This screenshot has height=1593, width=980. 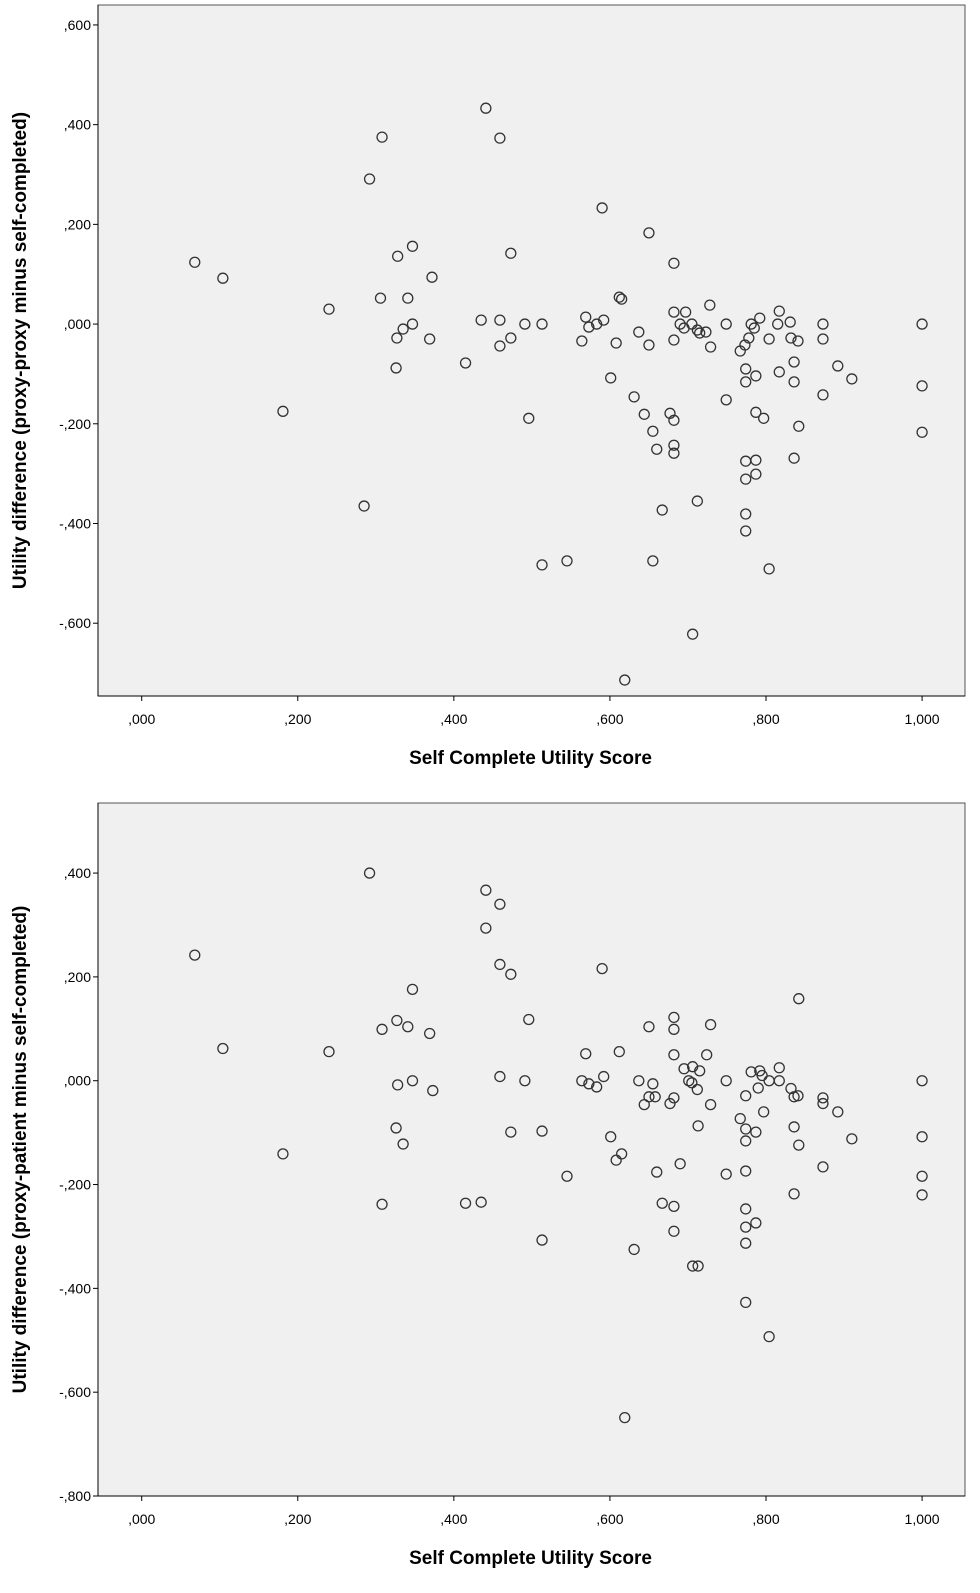 What do you see at coordinates (297, 1519) in the screenshot?
I see `x-tick-label: ,200` at bounding box center [297, 1519].